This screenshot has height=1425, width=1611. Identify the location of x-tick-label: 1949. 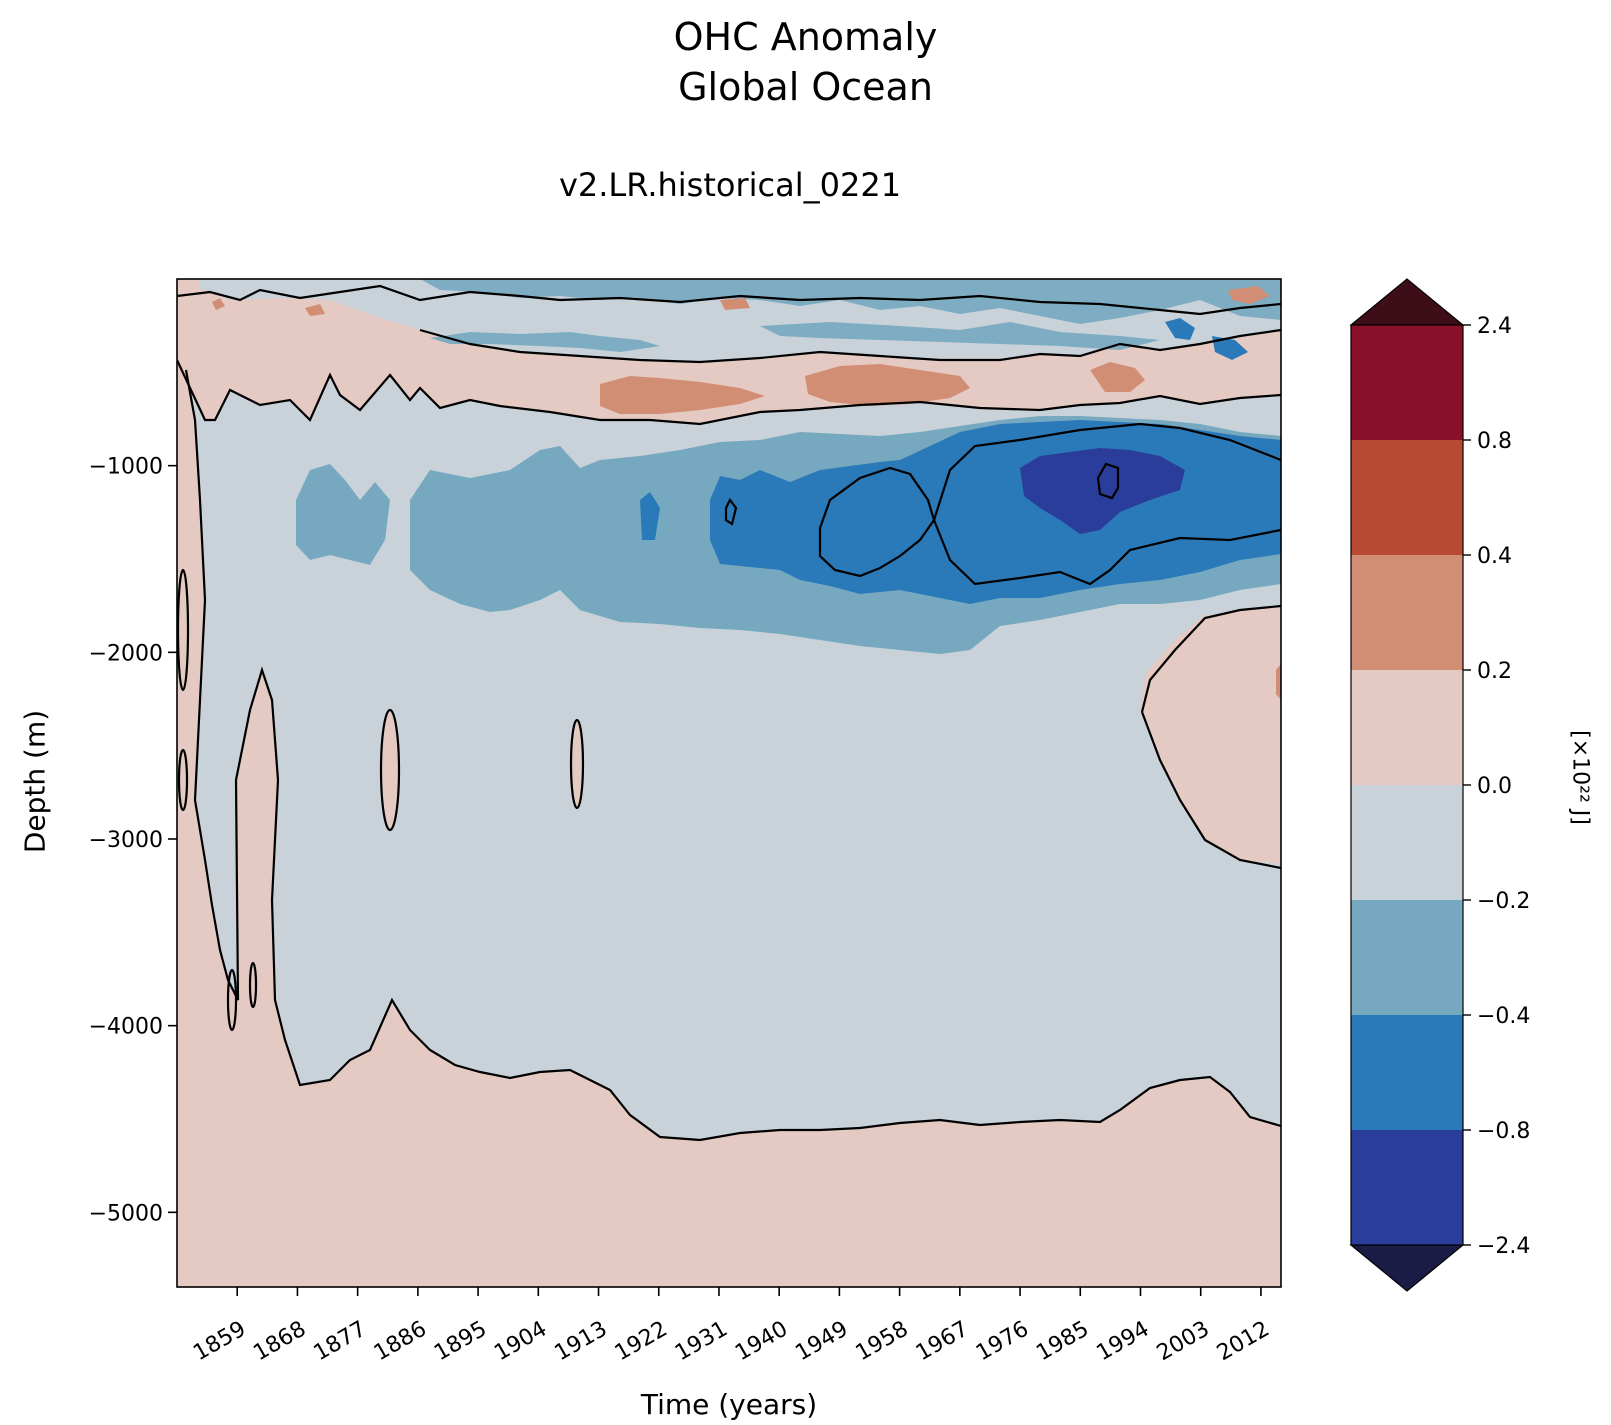
(821, 1342).